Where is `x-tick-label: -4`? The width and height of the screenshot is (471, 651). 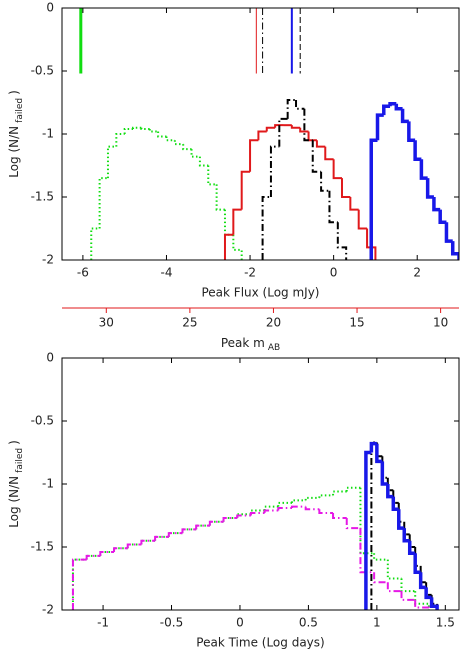 x-tick-label: -4 is located at coordinates (166, 273).